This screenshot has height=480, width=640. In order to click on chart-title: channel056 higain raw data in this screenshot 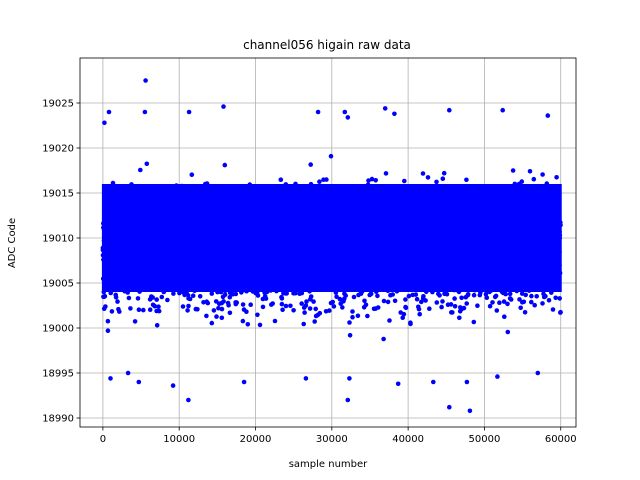, I will do `click(327, 45)`.